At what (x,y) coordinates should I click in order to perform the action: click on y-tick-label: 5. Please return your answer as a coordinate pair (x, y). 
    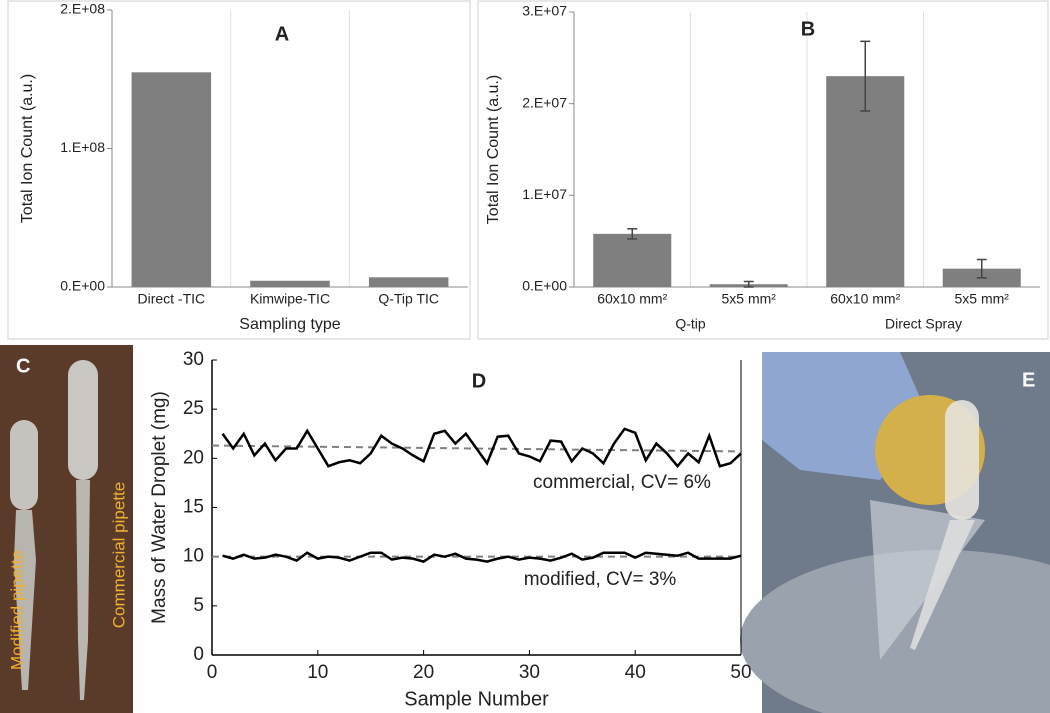
    Looking at the image, I should click on (198, 605).